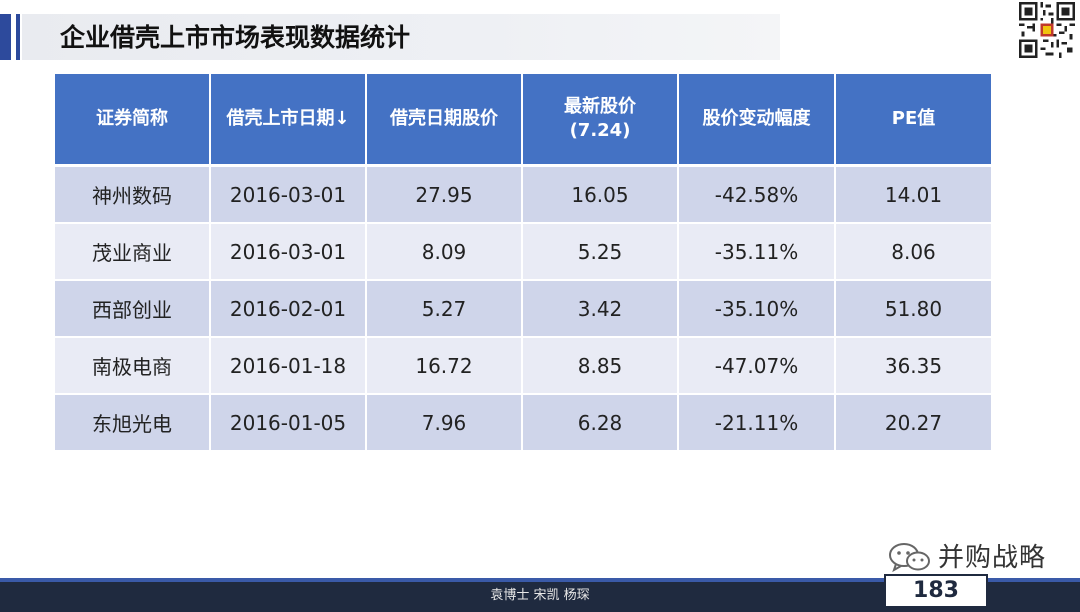 The image size is (1080, 612). I want to click on cell-listing-price: 8.09, so click(444, 252).